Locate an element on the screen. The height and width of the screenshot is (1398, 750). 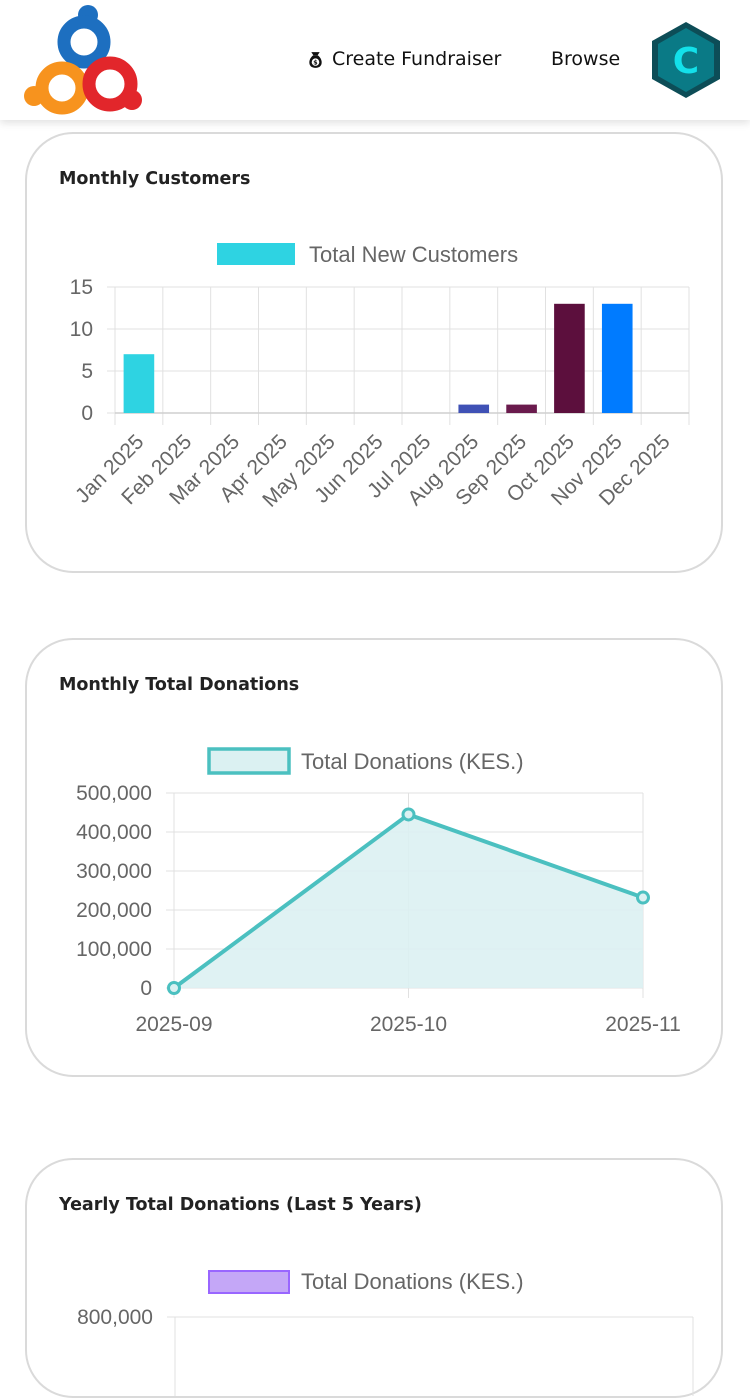
money-bag-icon: $ is located at coordinates (315, 59).